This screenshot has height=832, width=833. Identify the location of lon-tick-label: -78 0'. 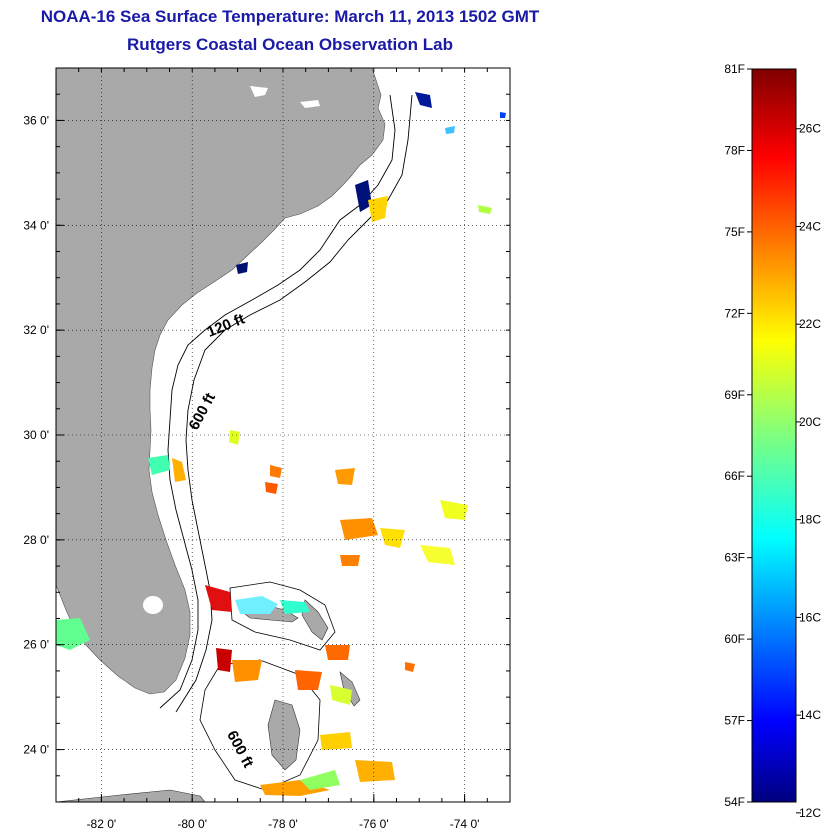
(283, 824).